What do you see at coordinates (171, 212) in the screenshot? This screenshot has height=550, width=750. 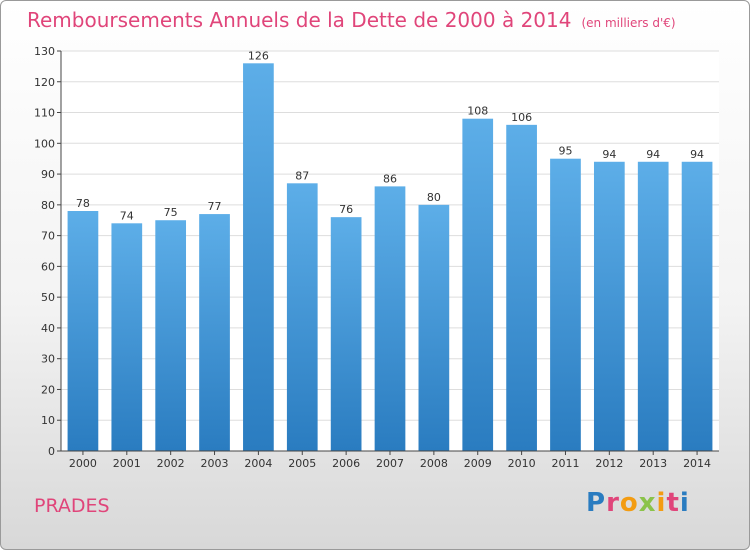 I see `data-label: 75` at bounding box center [171, 212].